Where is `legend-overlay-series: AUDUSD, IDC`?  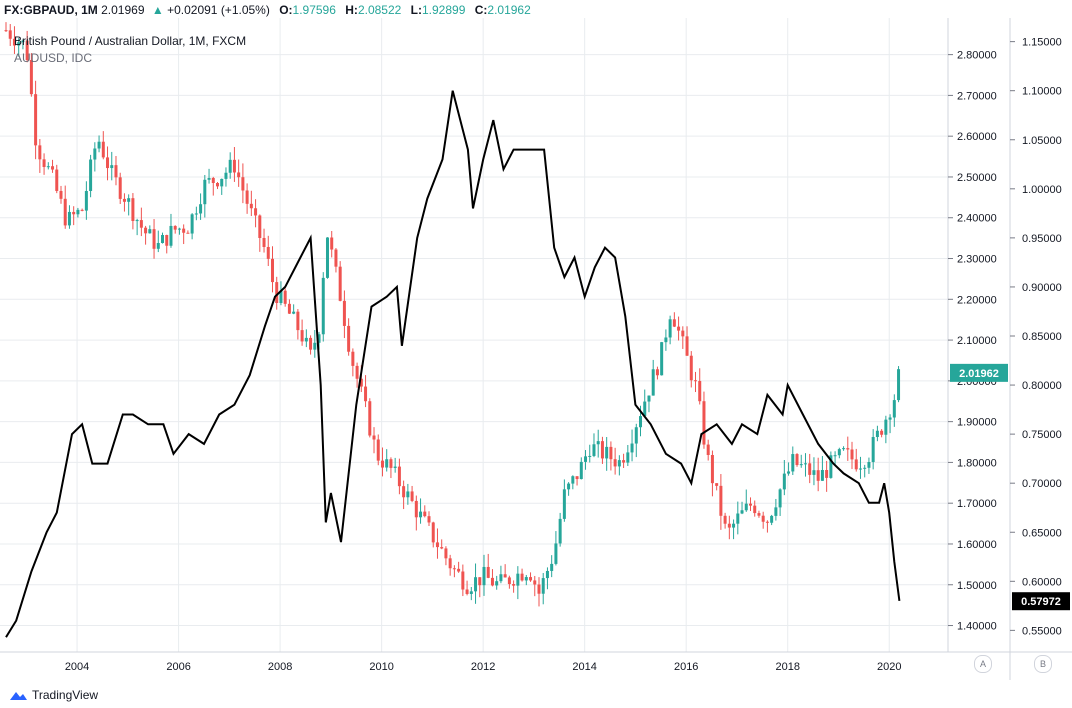 legend-overlay-series: AUDUSD, IDC is located at coordinates (53, 58).